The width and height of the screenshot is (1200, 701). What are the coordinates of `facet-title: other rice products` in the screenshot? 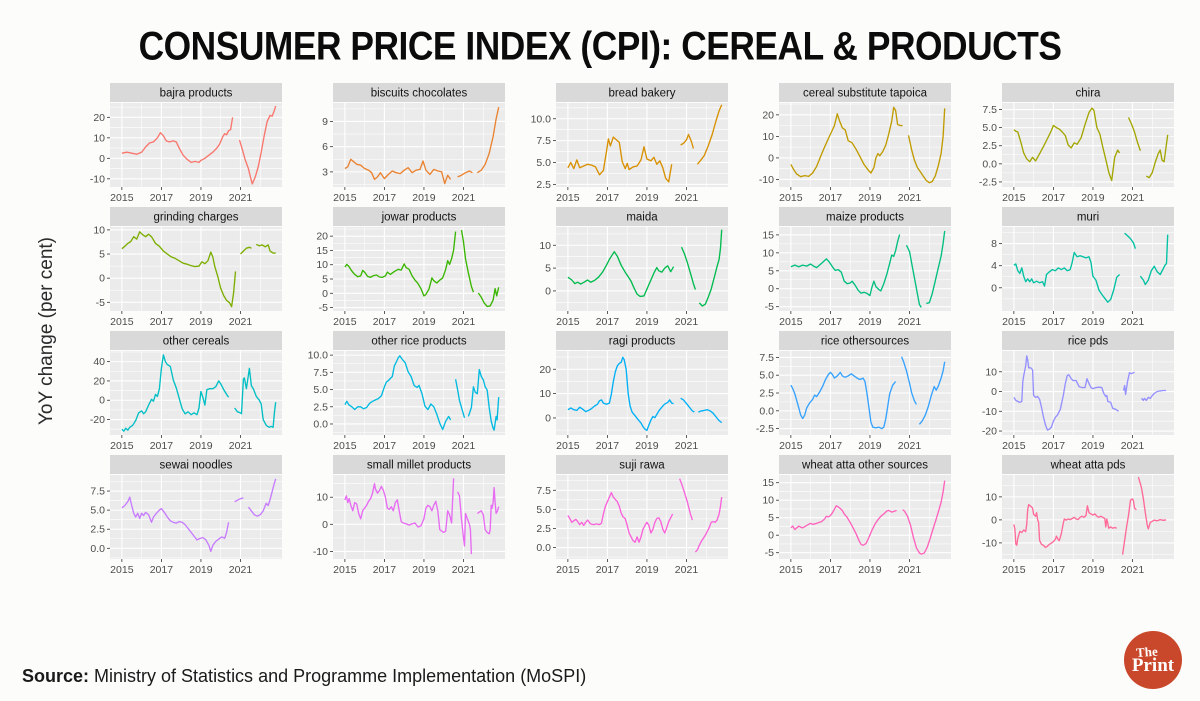 It's located at (418, 342).